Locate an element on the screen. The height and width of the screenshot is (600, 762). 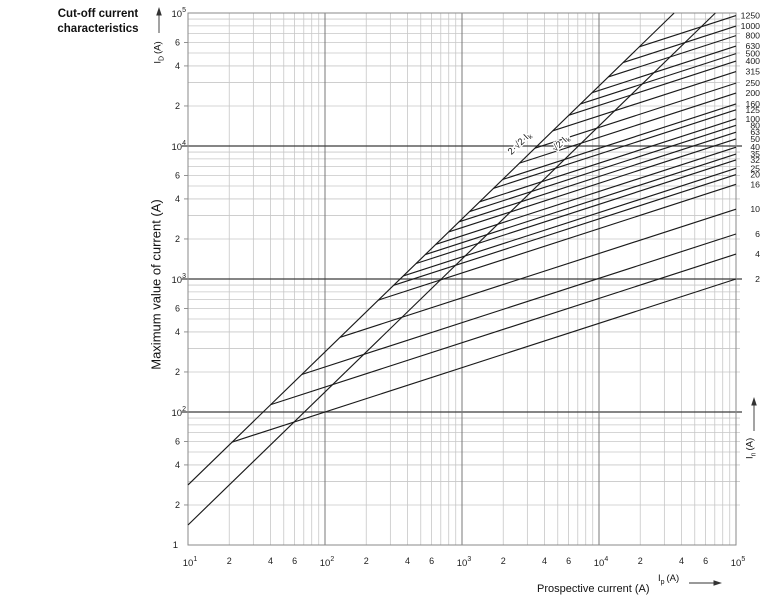
x-axis-direction-arrow-icon is located at coordinates (705, 583).